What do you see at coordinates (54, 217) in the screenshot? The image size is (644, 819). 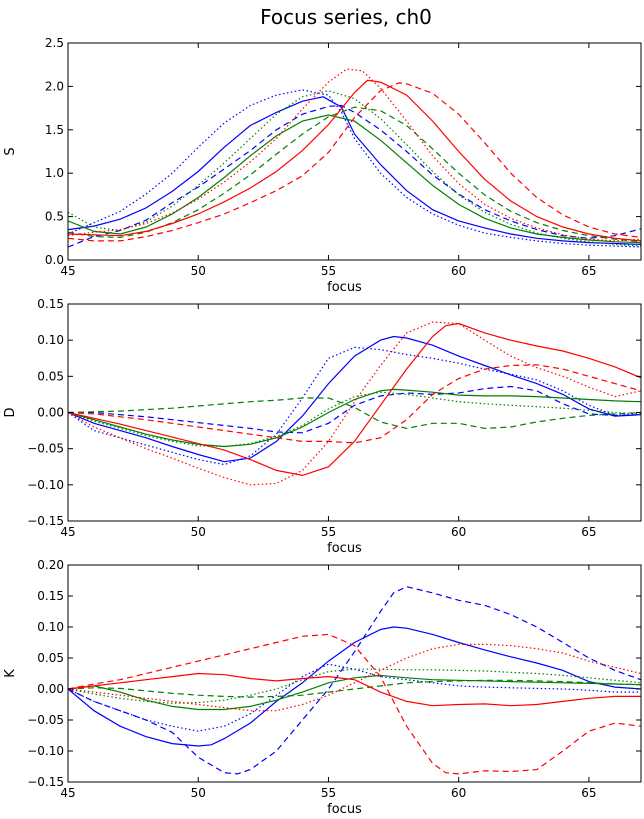 I see `y-tick-label: 0.5` at bounding box center [54, 217].